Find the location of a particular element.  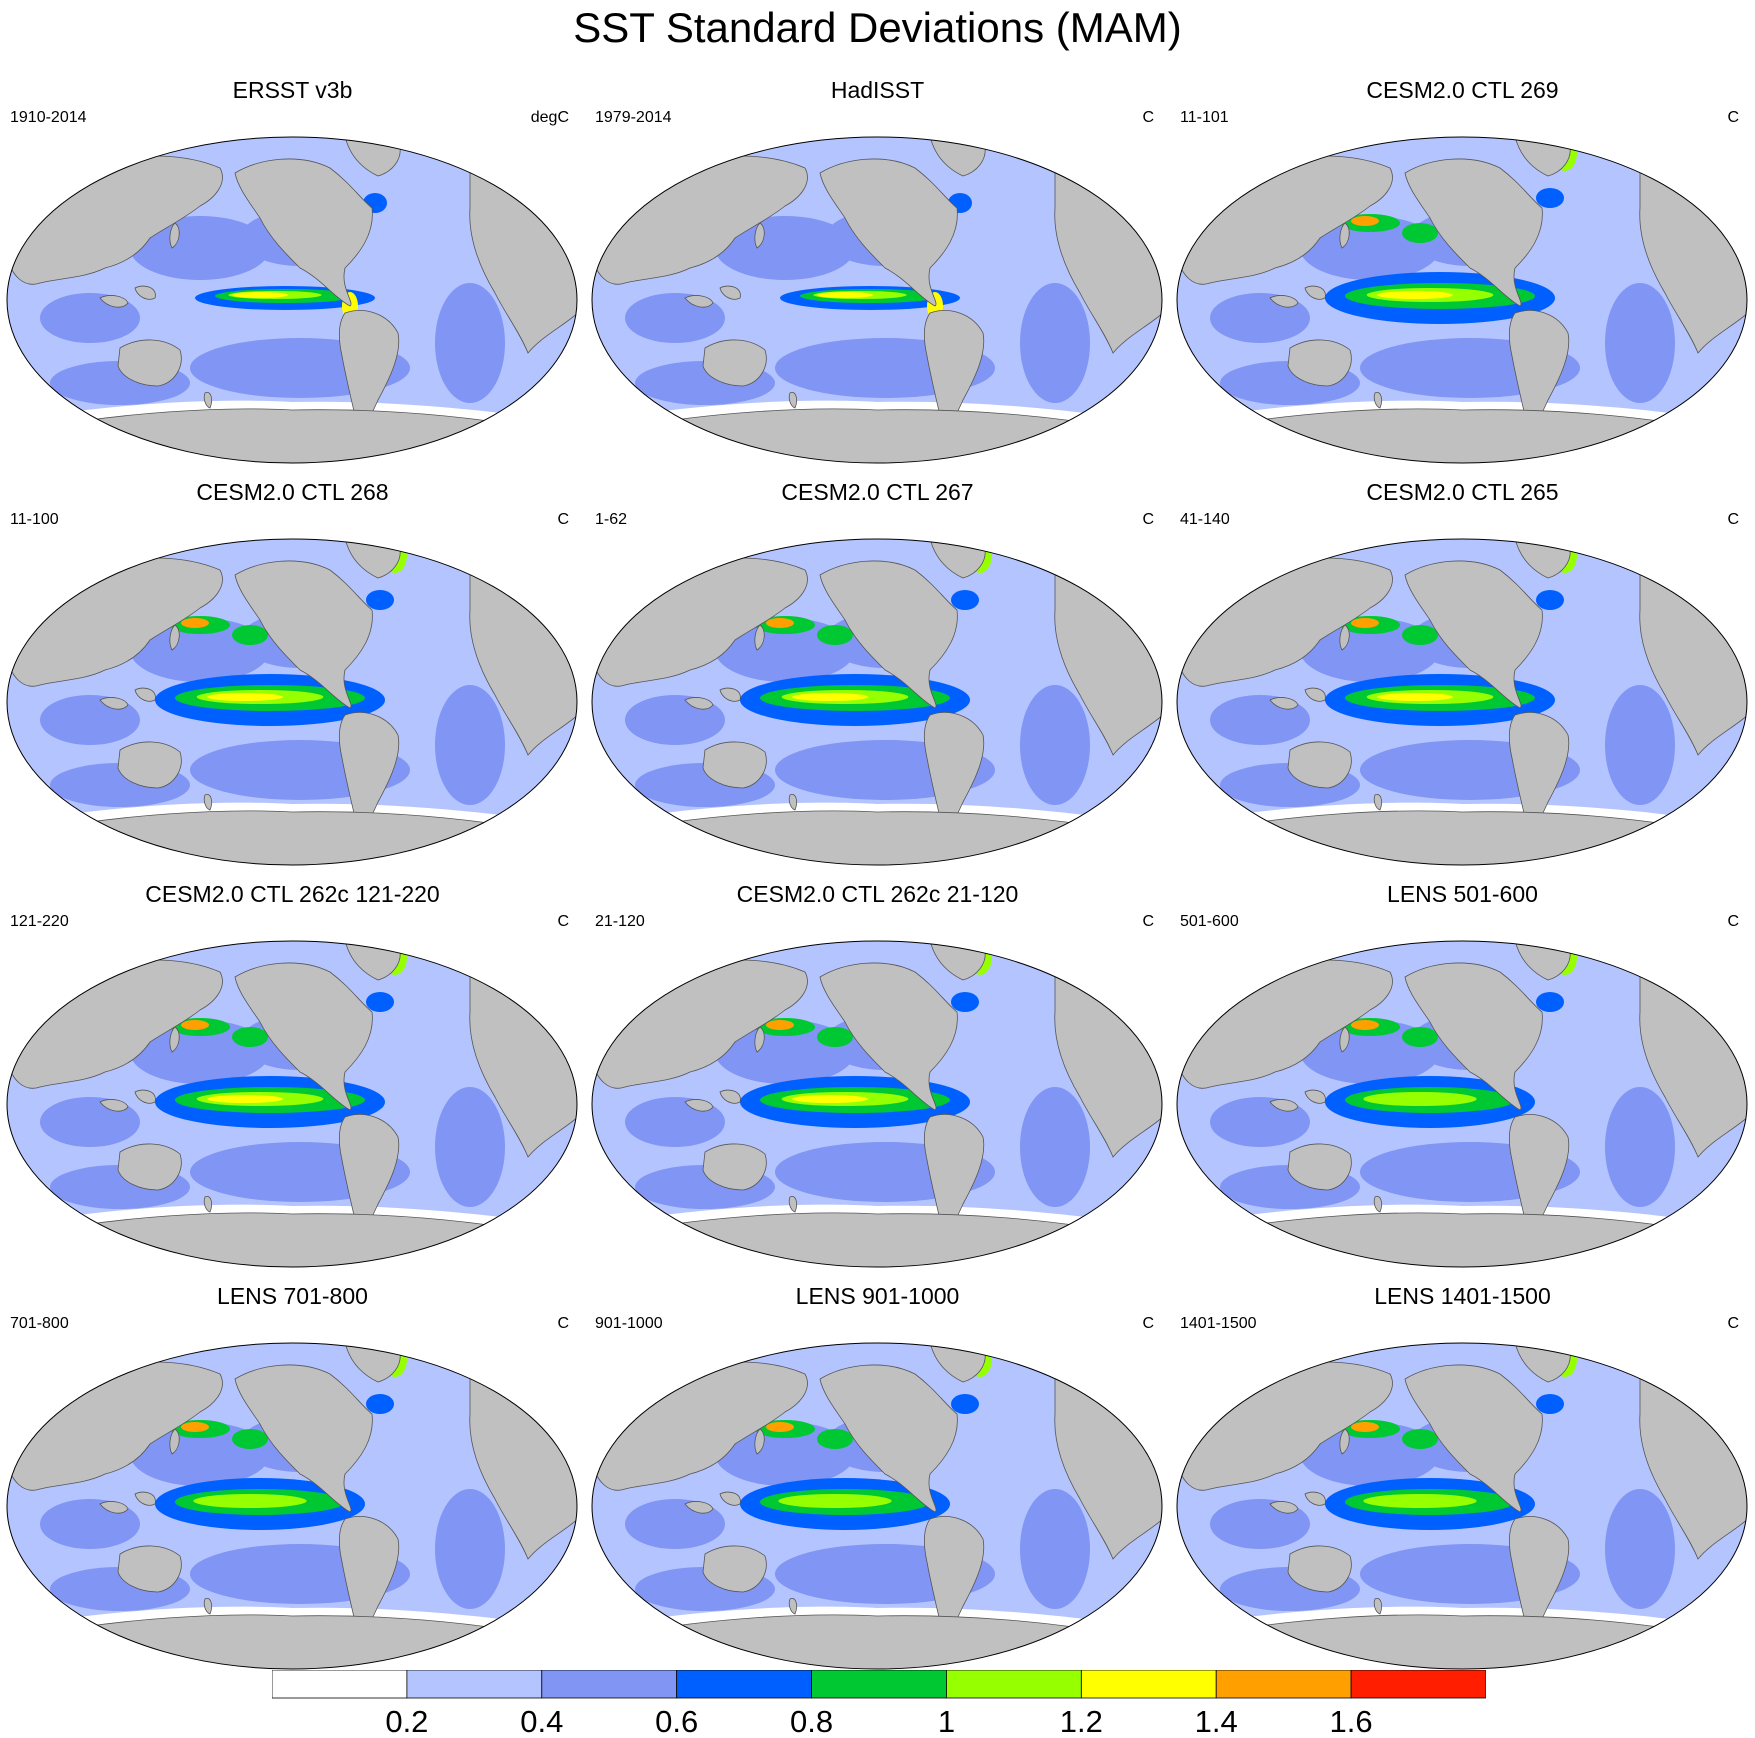

map-panel: CESM2.0 CTL 262c 21-120 21-120 C is located at coordinates (877, 1072).